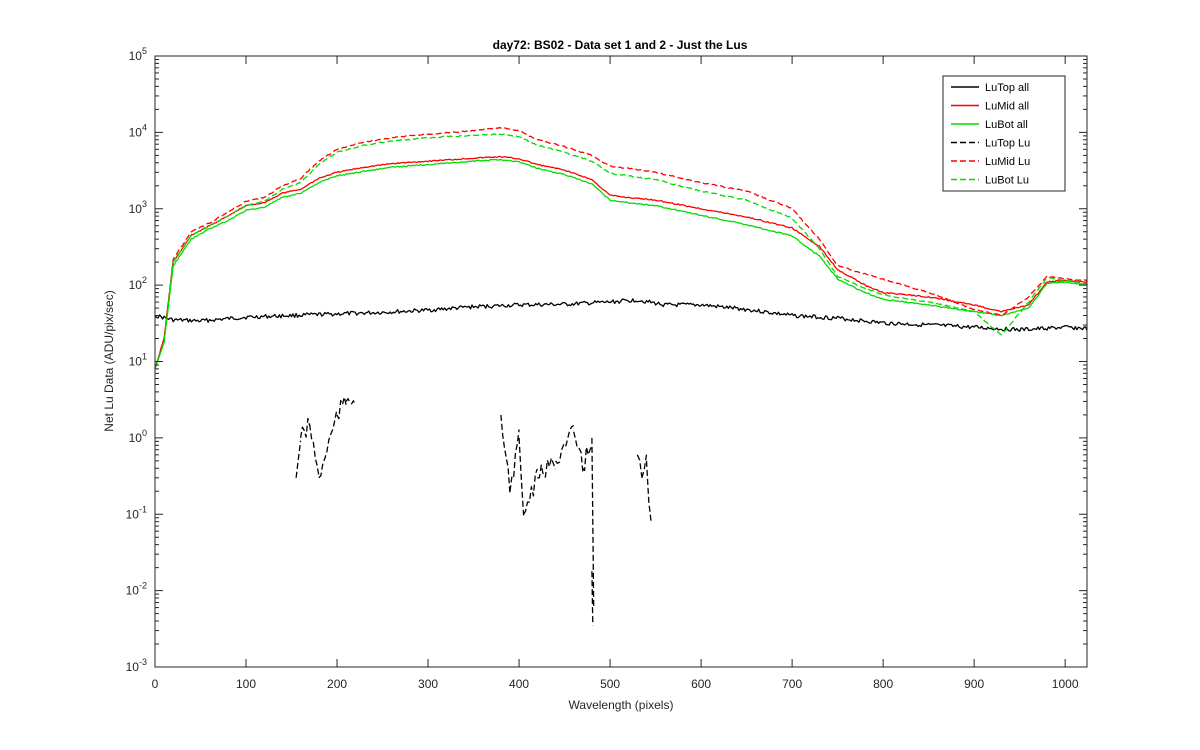  Describe the element at coordinates (883, 684) in the screenshot. I see `x-tick-label: 800` at that location.